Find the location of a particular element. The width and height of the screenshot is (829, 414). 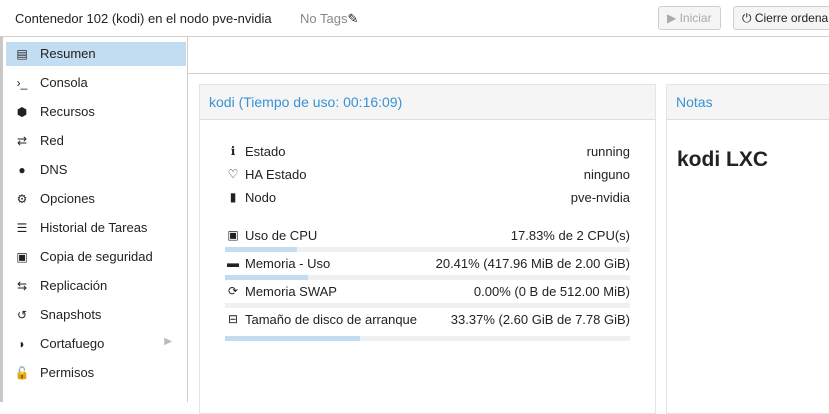

sidebar-item-consola: ›_ Consola is located at coordinates (96, 83).